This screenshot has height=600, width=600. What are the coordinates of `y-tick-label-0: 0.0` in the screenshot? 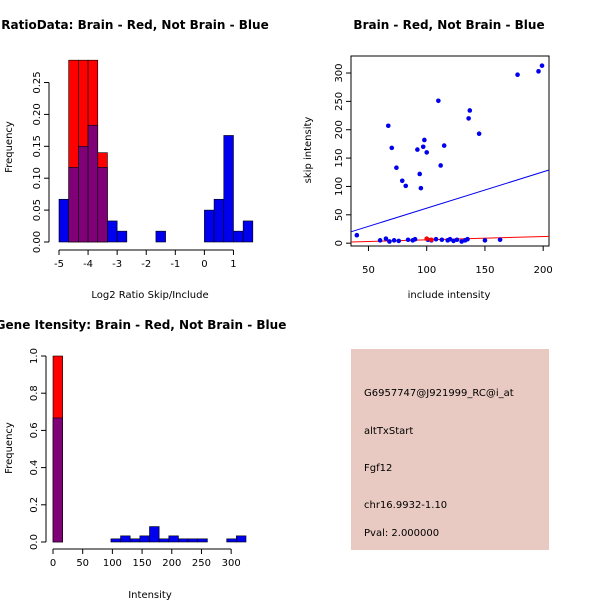 It's located at (34, 542).